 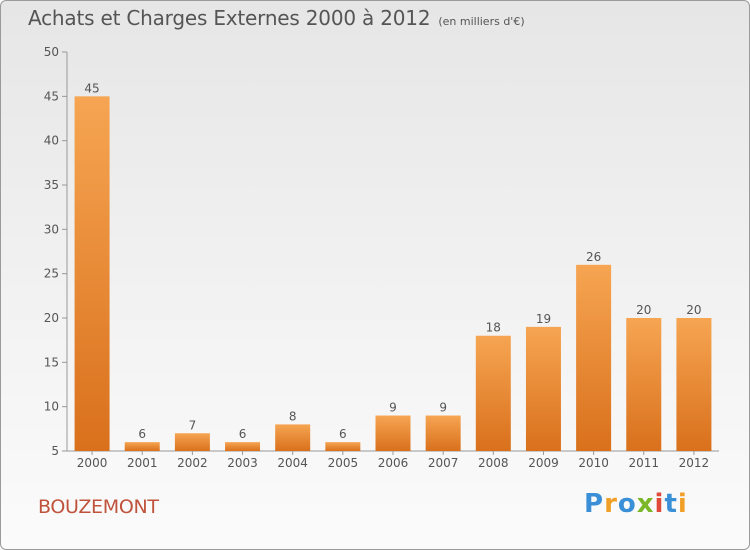 What do you see at coordinates (51, 229) in the screenshot?
I see `y-tick-label: 30` at bounding box center [51, 229].